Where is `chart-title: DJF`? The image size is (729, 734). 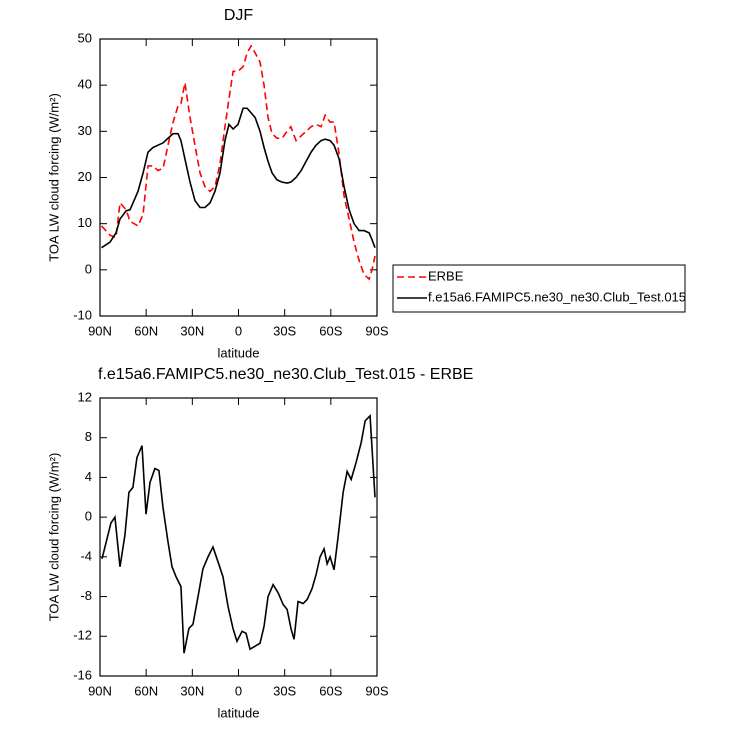
chart-title: DJF is located at coordinates (239, 15).